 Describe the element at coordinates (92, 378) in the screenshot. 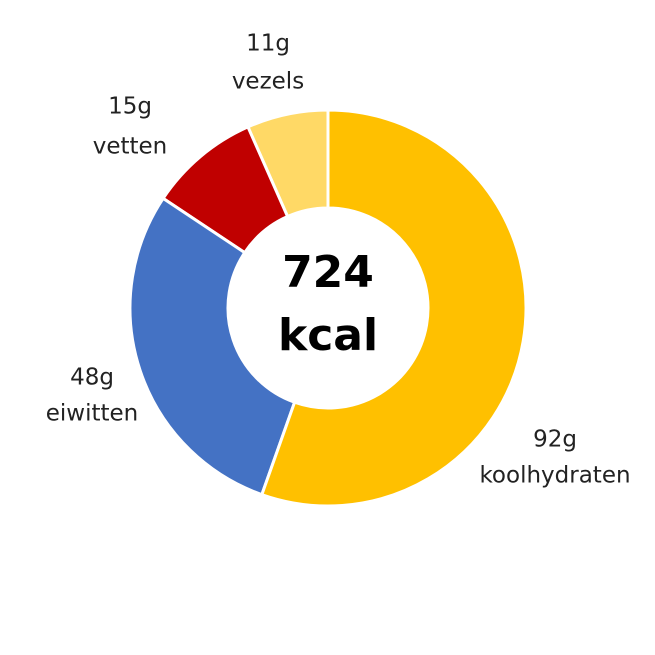

I see `value-label: 48g` at that location.